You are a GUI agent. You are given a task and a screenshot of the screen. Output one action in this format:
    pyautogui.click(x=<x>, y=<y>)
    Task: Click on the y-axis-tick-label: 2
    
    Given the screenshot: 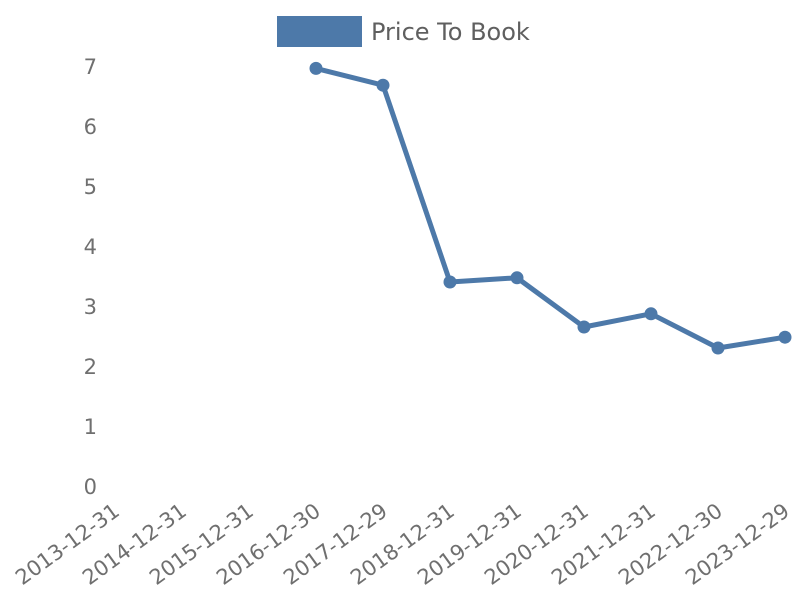 What is the action you would take?
    pyautogui.click(x=90, y=367)
    